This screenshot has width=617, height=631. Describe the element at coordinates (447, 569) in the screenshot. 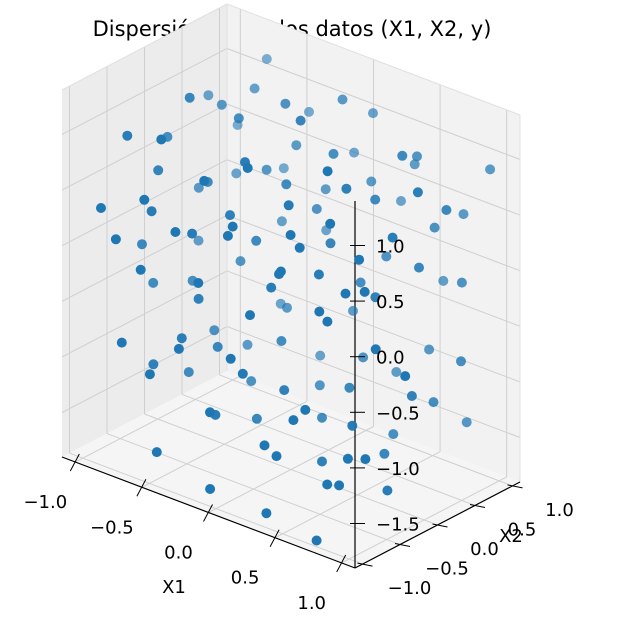

I see `y-tick-label: −0.5` at that location.